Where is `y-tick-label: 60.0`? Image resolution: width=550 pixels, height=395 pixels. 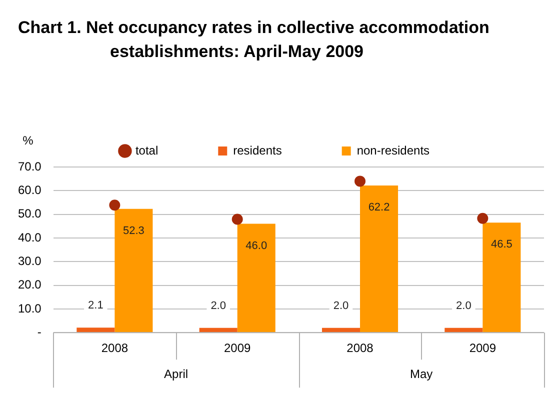
y-tick-label: 60.0 is located at coordinates (30, 189).